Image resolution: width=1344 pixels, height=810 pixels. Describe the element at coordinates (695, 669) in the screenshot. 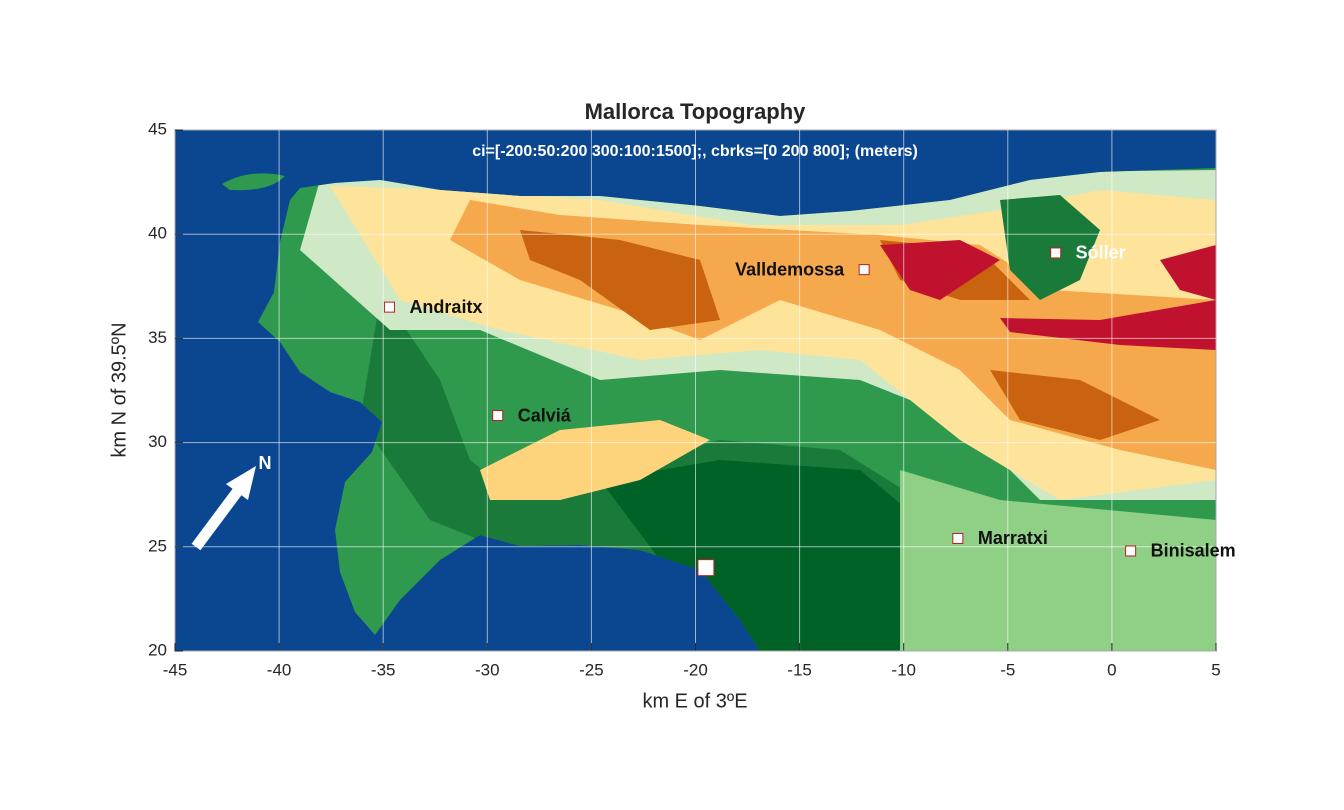

I see `x-tick-label: -20` at that location.